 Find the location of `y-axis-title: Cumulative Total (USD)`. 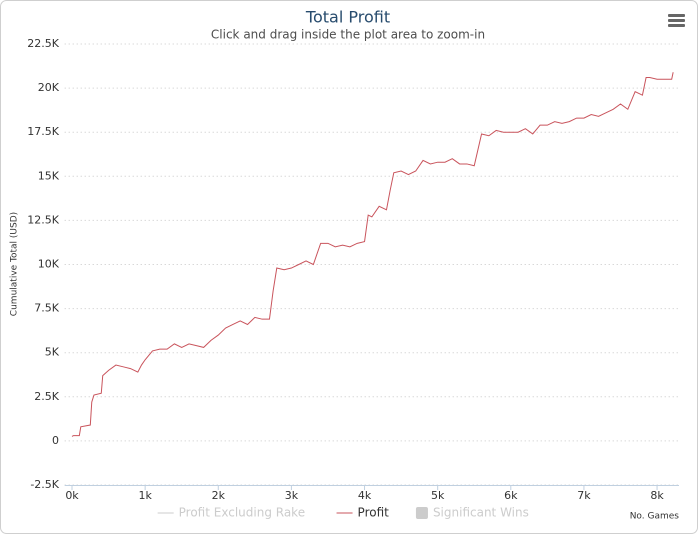

y-axis-title: Cumulative Total (USD) is located at coordinates (15, 264).